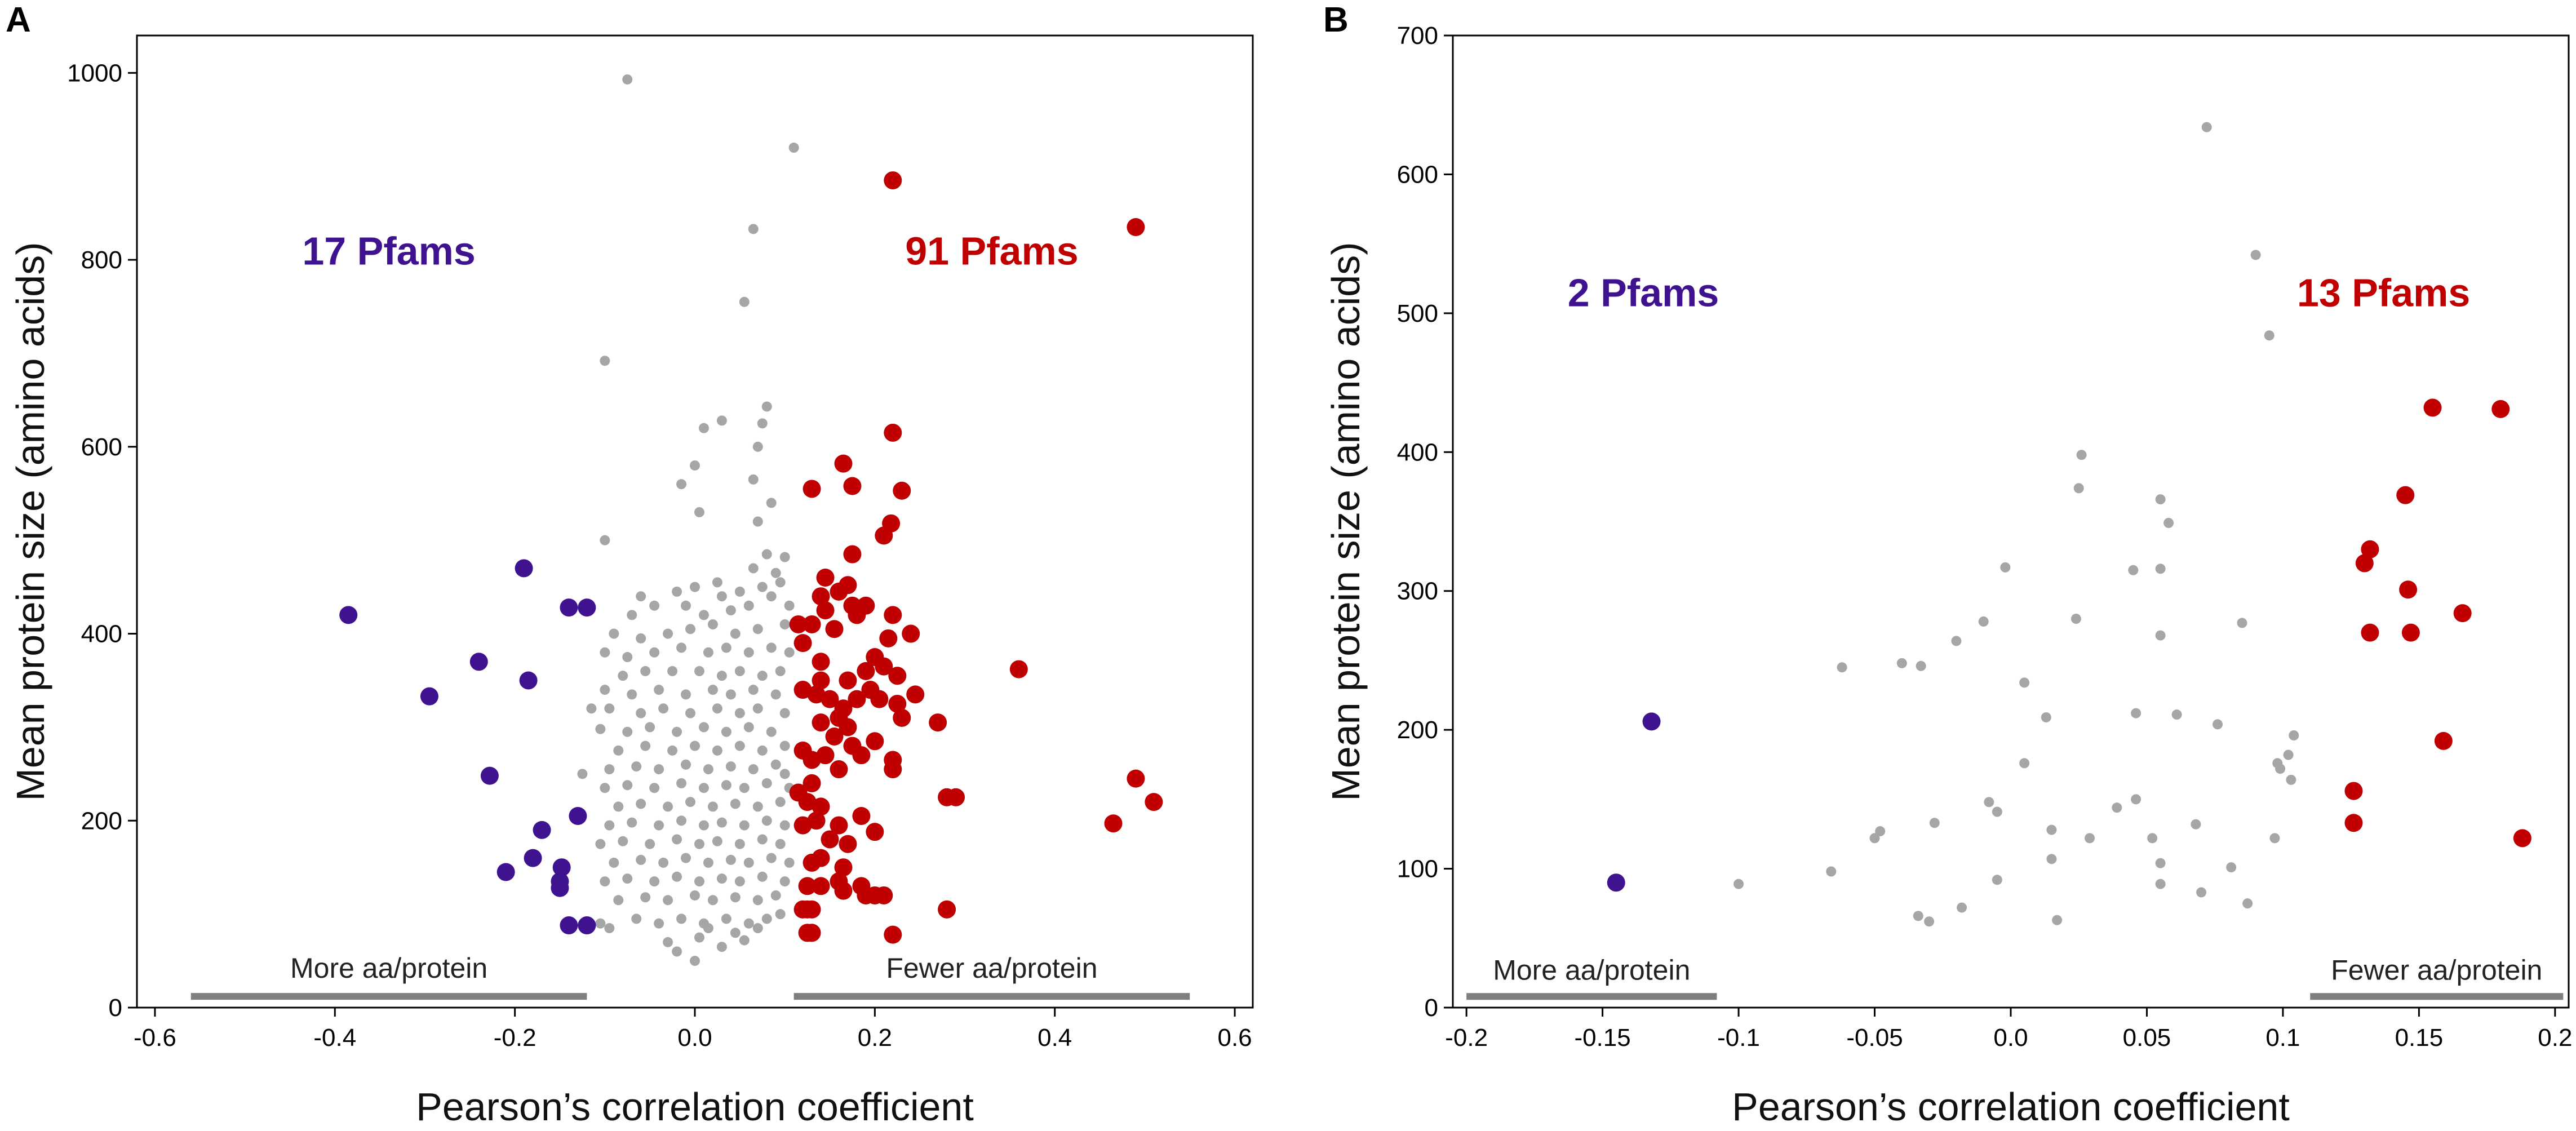  I want to click on panel-b-count-label-negative: 2 Pfams, so click(1644, 293).